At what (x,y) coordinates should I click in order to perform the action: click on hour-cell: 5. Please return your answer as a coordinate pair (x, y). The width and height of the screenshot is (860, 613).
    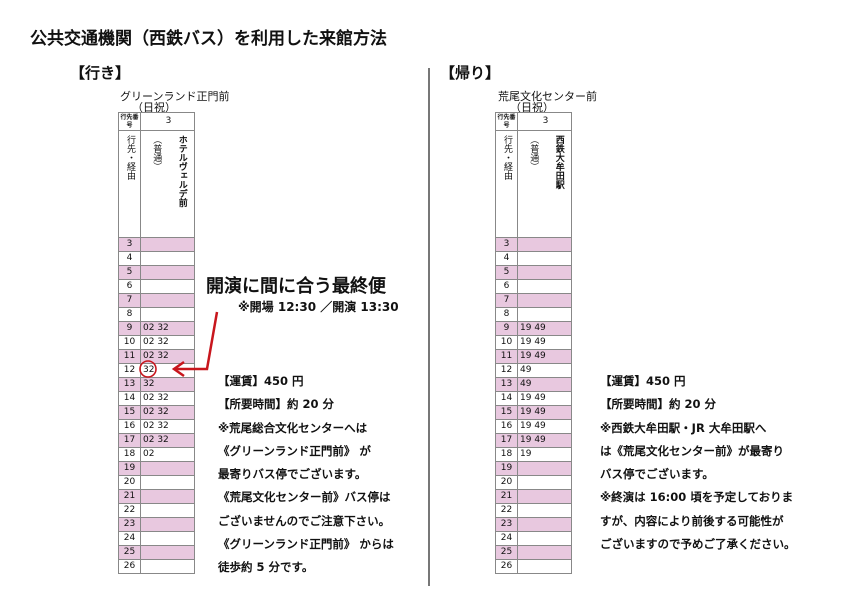
    Looking at the image, I should click on (129, 272).